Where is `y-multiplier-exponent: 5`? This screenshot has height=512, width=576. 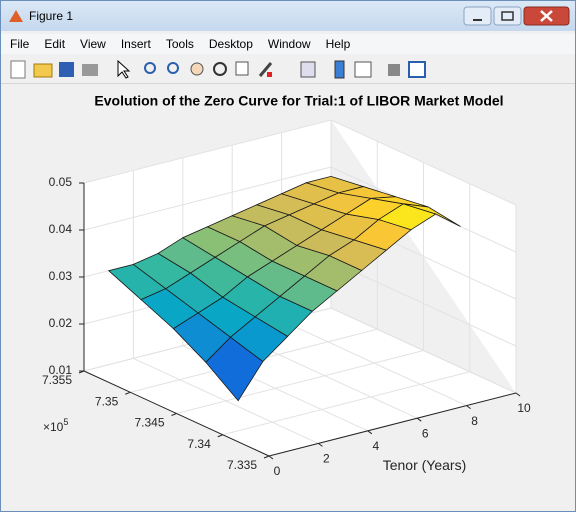 y-multiplier-exponent: 5 is located at coordinates (65, 422).